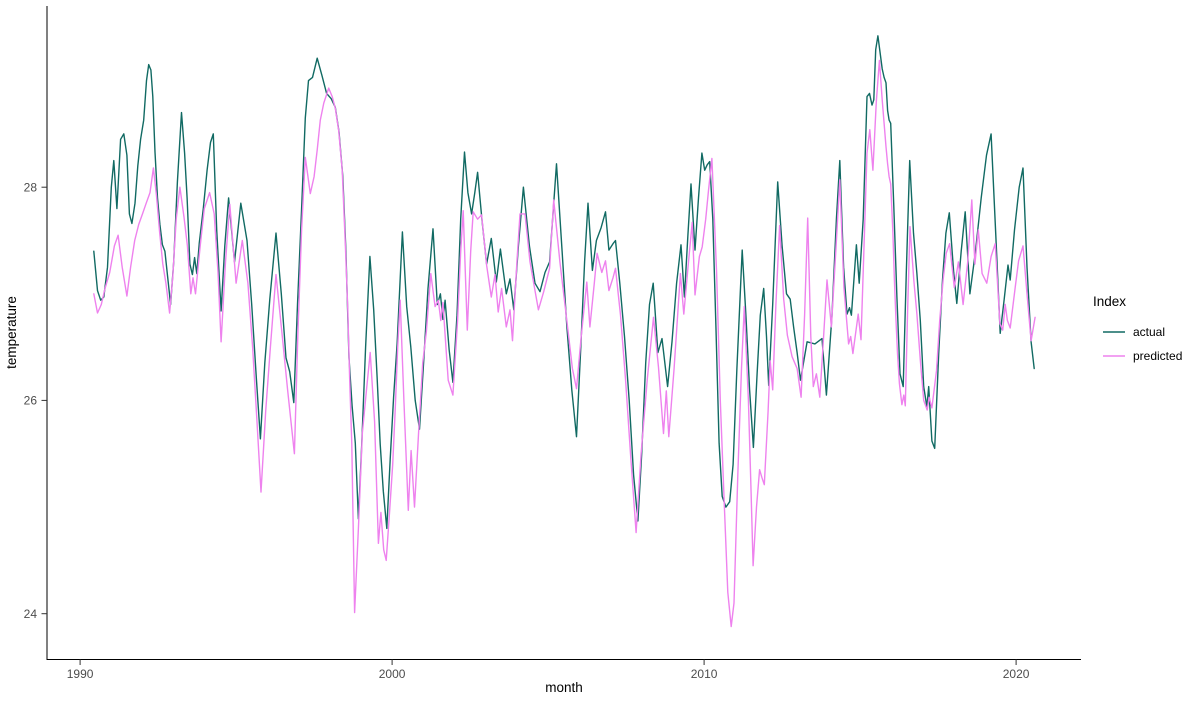  Describe the element at coordinates (1016, 674) in the screenshot. I see `x-tick-label-2020: 2020` at that location.